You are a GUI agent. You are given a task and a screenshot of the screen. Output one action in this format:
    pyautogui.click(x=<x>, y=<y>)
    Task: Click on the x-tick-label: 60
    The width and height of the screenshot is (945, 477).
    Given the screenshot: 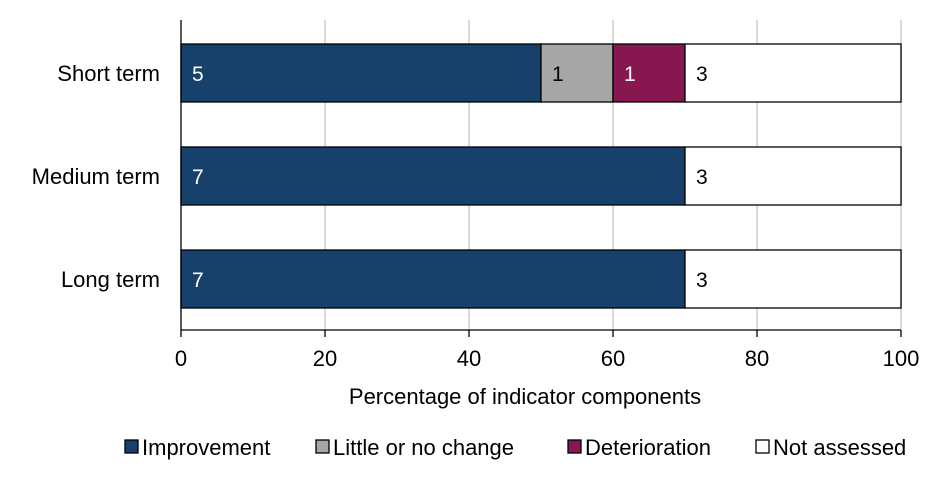 What is the action you would take?
    pyautogui.click(x=613, y=358)
    